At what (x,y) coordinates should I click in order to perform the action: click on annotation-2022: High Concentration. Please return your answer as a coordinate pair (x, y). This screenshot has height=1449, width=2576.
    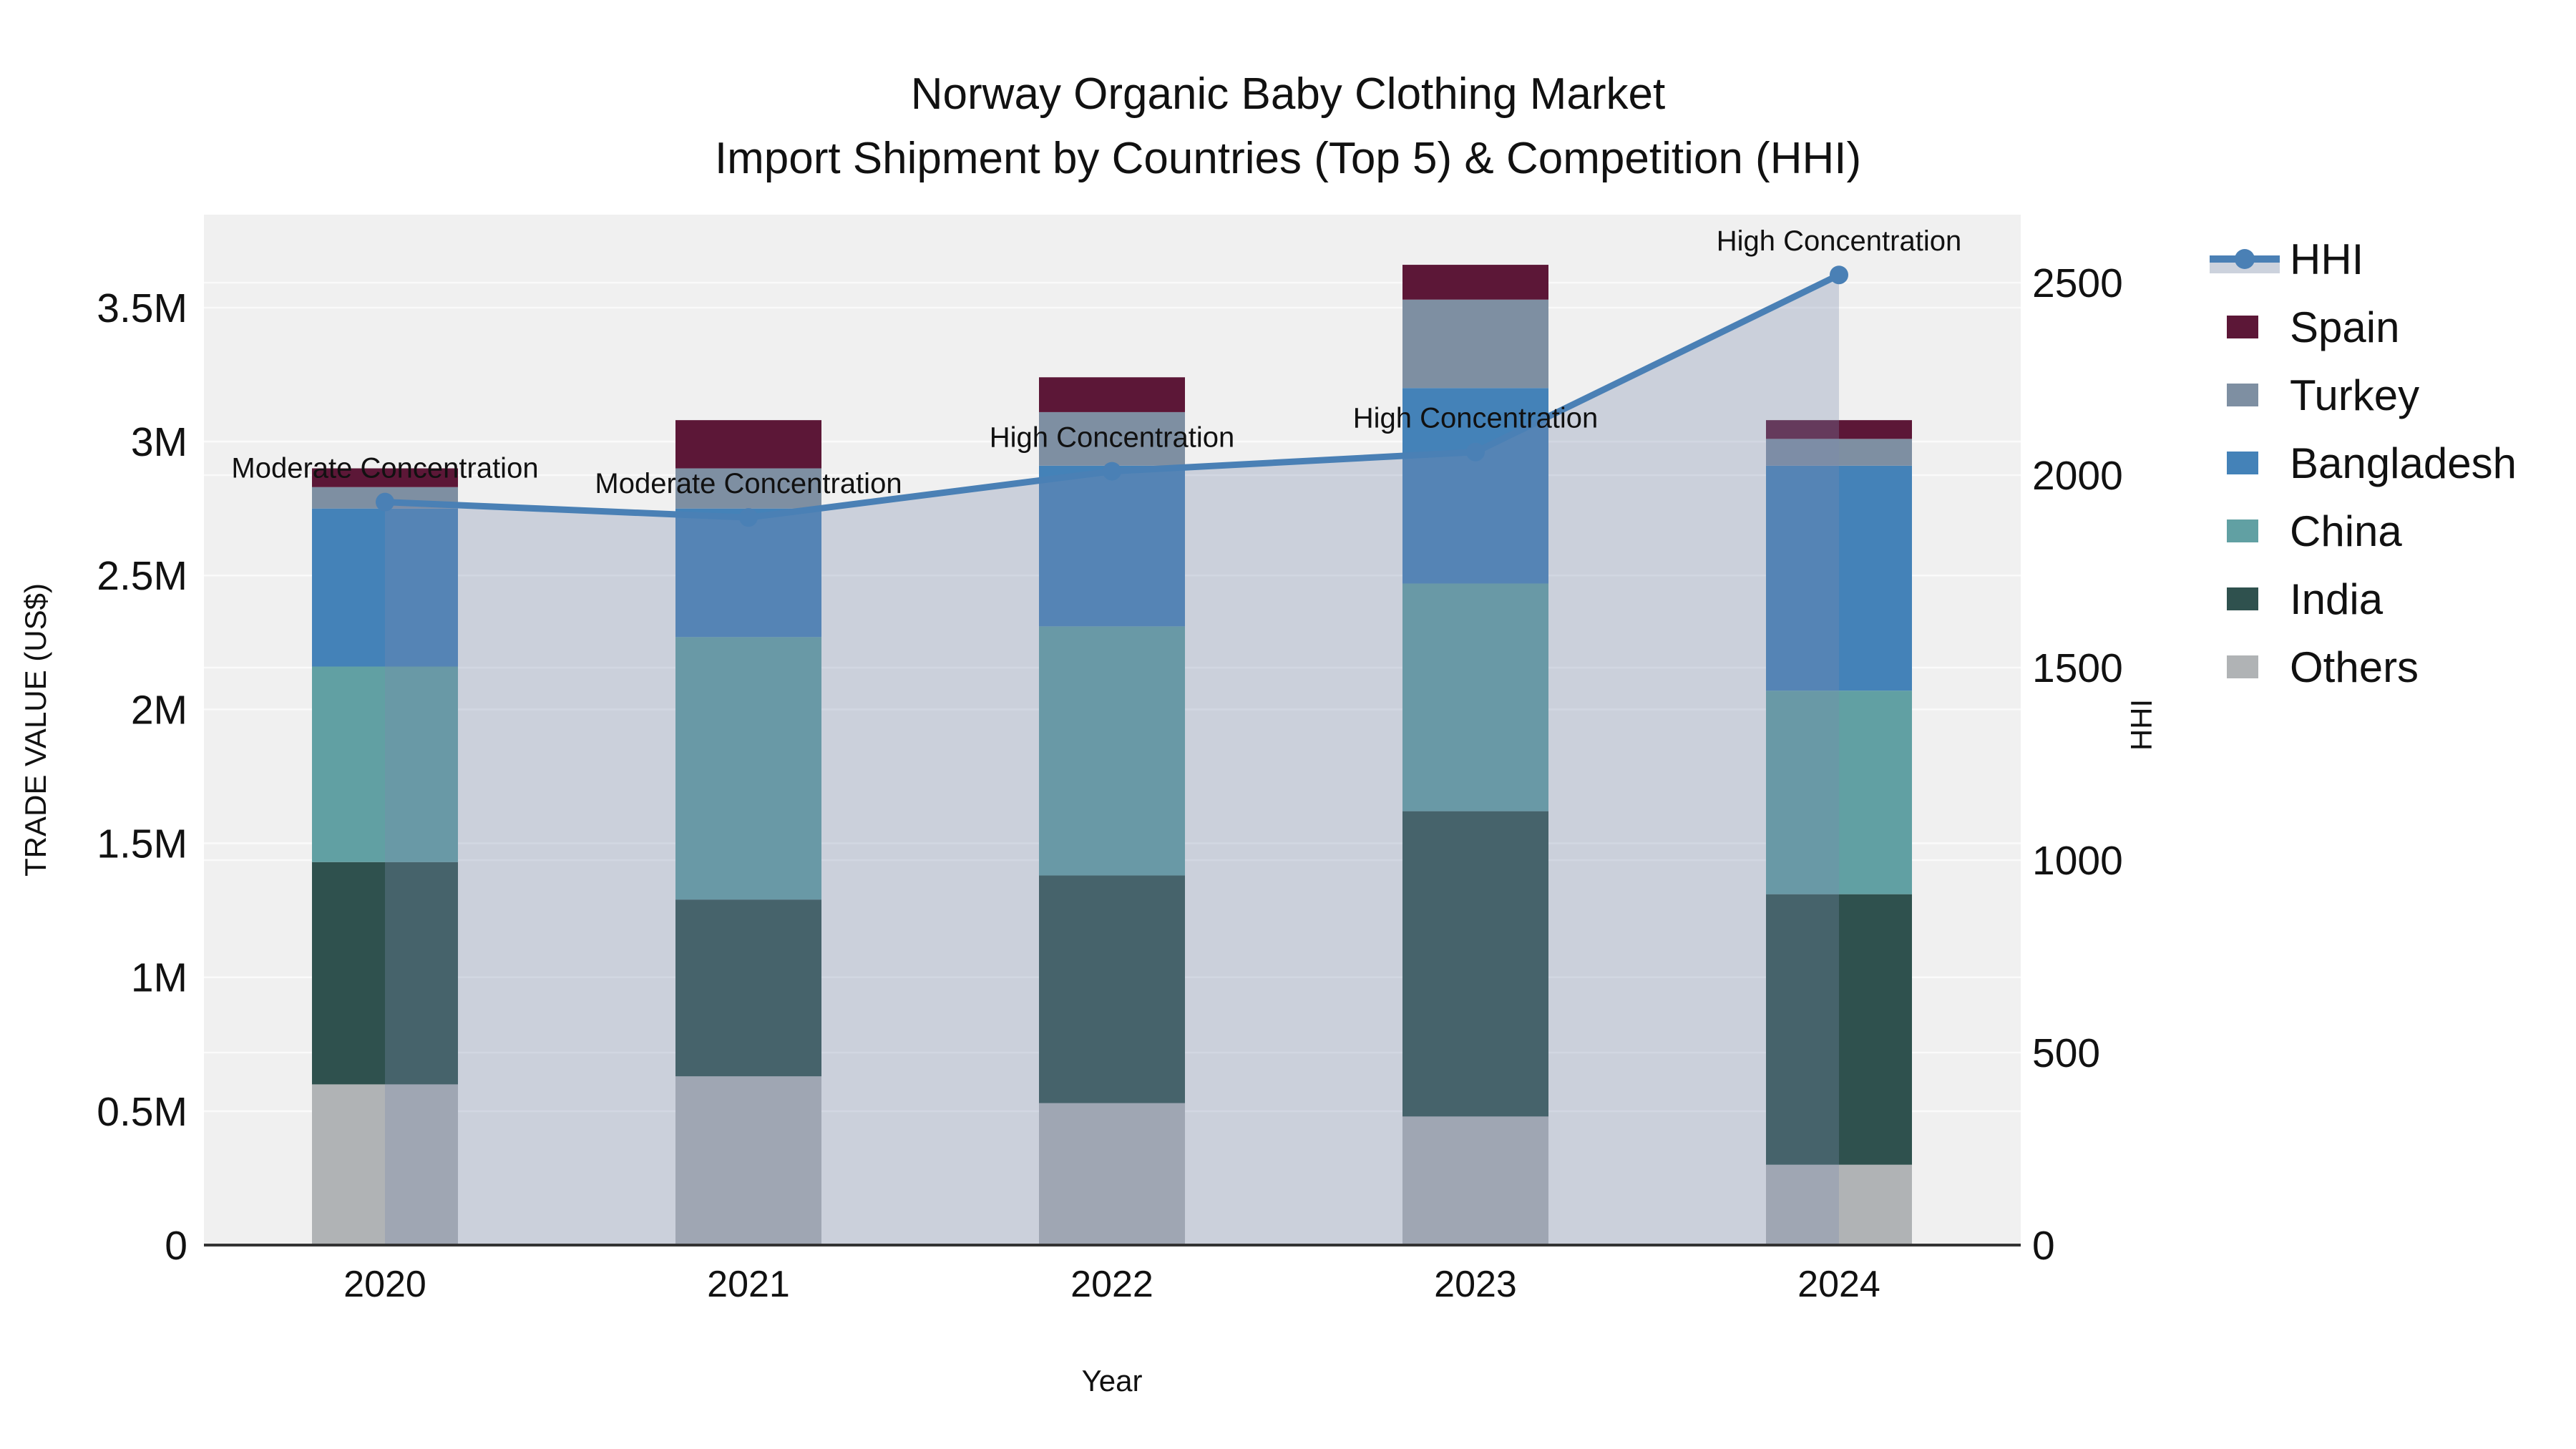
    Looking at the image, I should click on (1112, 438).